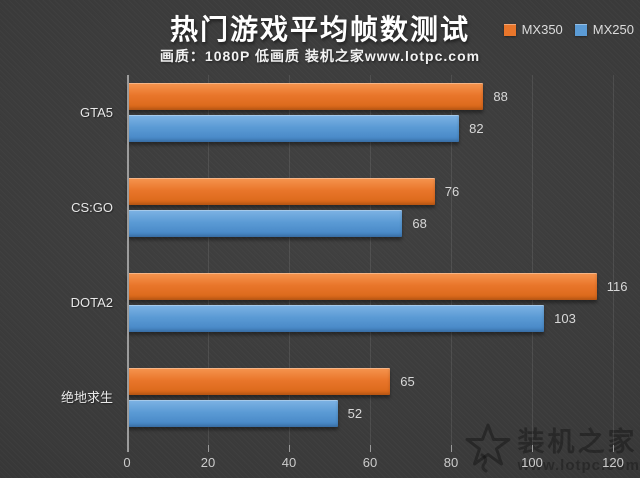 The image size is (640, 478). I want to click on legend-item-mx250: MX250, so click(604, 29).